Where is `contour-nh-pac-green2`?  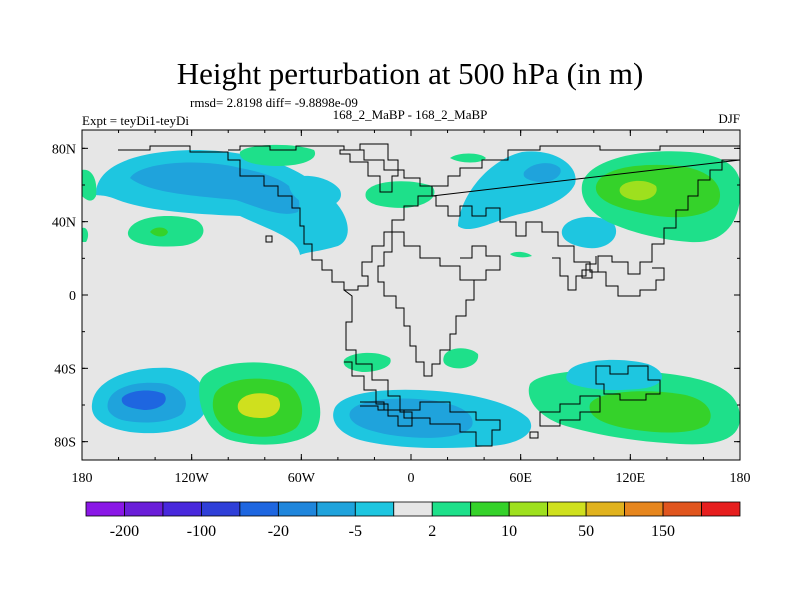 contour-nh-pac-green2 is located at coordinates (159, 232).